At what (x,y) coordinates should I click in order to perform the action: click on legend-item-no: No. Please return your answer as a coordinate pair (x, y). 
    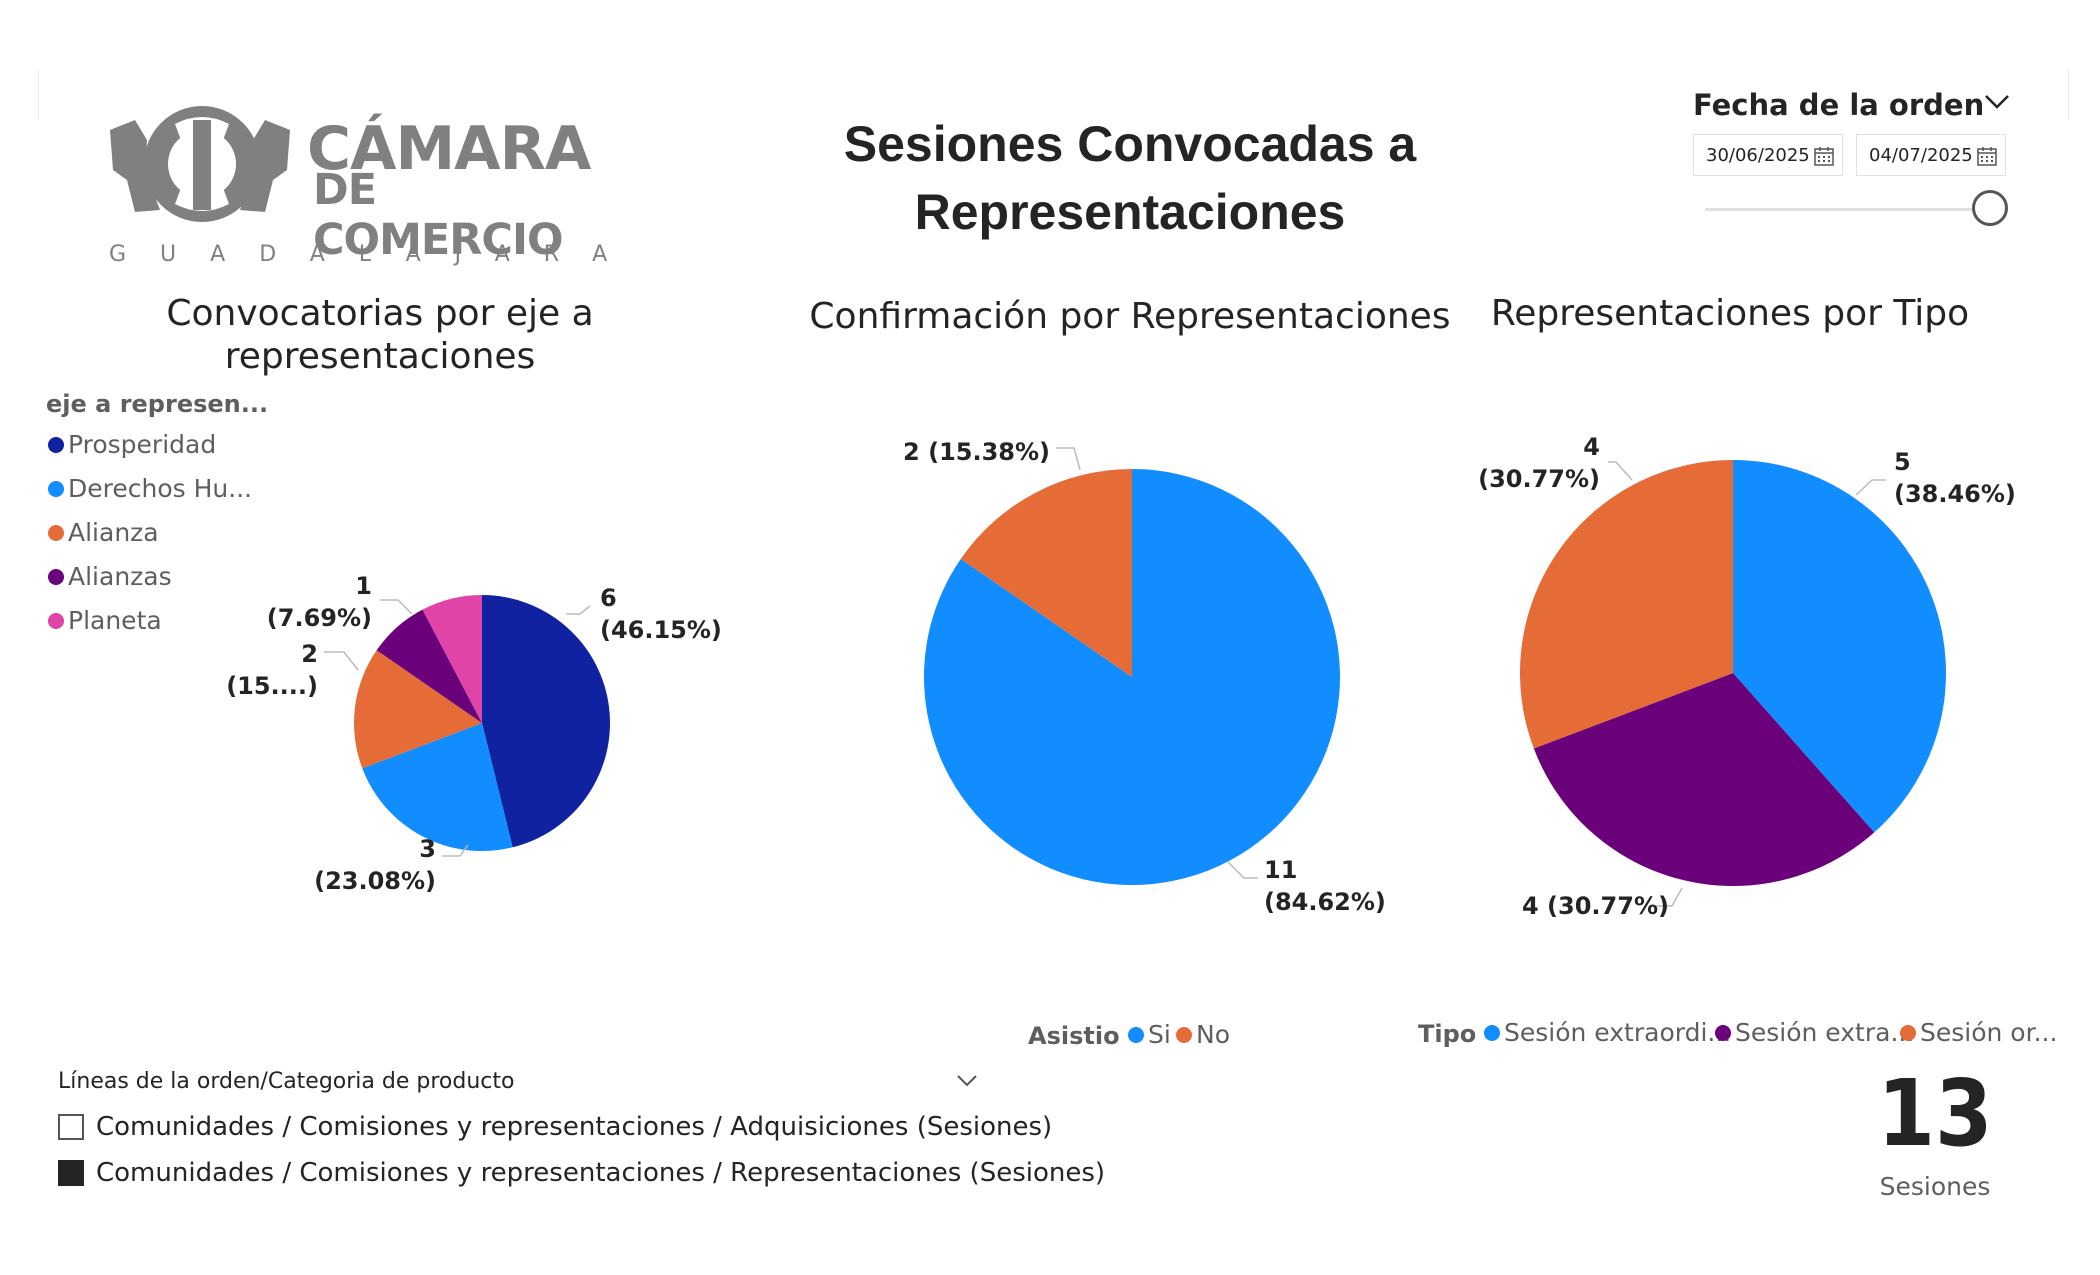
    Looking at the image, I should click on (1203, 1034).